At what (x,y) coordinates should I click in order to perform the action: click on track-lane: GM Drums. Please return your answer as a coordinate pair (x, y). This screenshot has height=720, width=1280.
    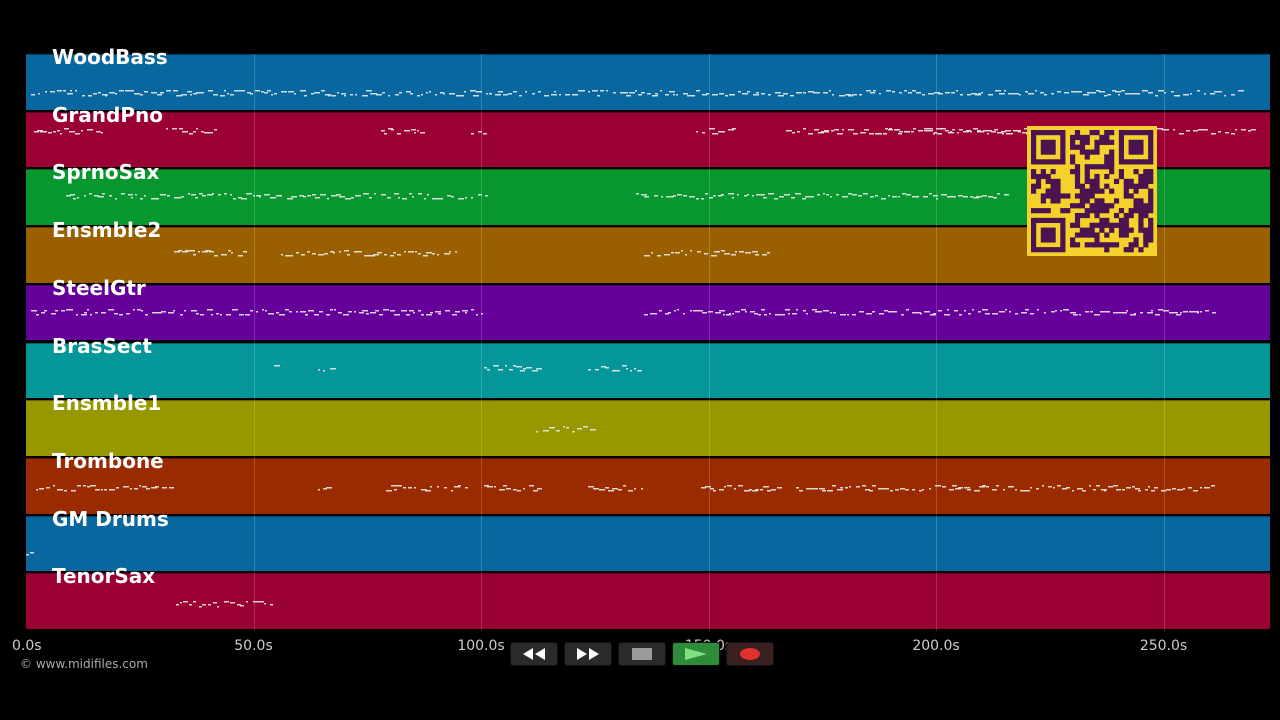
    Looking at the image, I should click on (648, 539).